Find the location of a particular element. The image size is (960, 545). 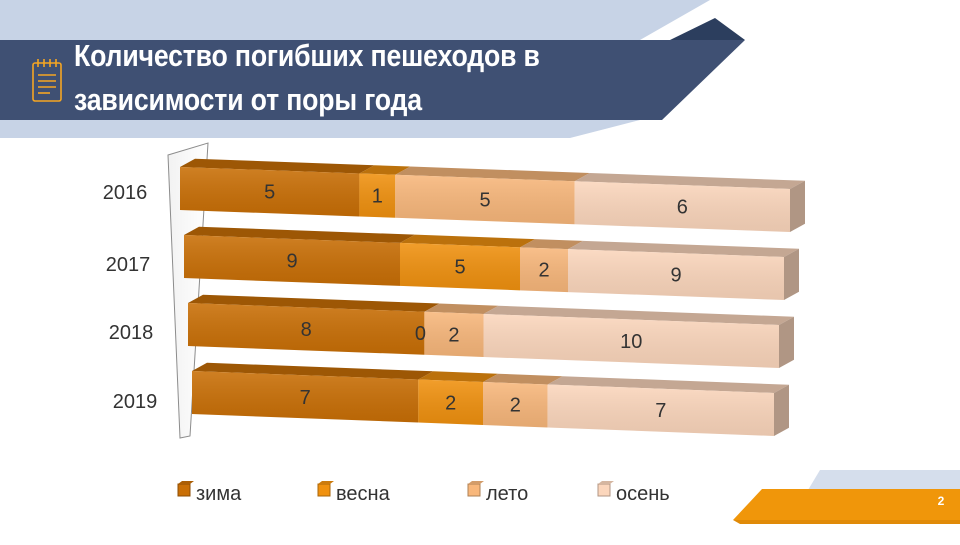

legend-swatch-осень is located at coordinates (604, 490).